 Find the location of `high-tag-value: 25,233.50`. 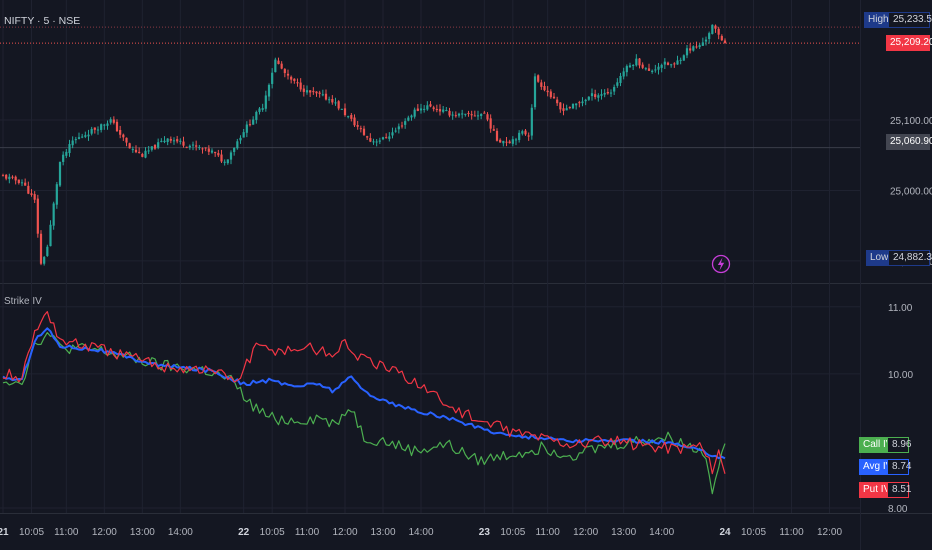

high-tag-value: 25,233.50 is located at coordinates (910, 20).